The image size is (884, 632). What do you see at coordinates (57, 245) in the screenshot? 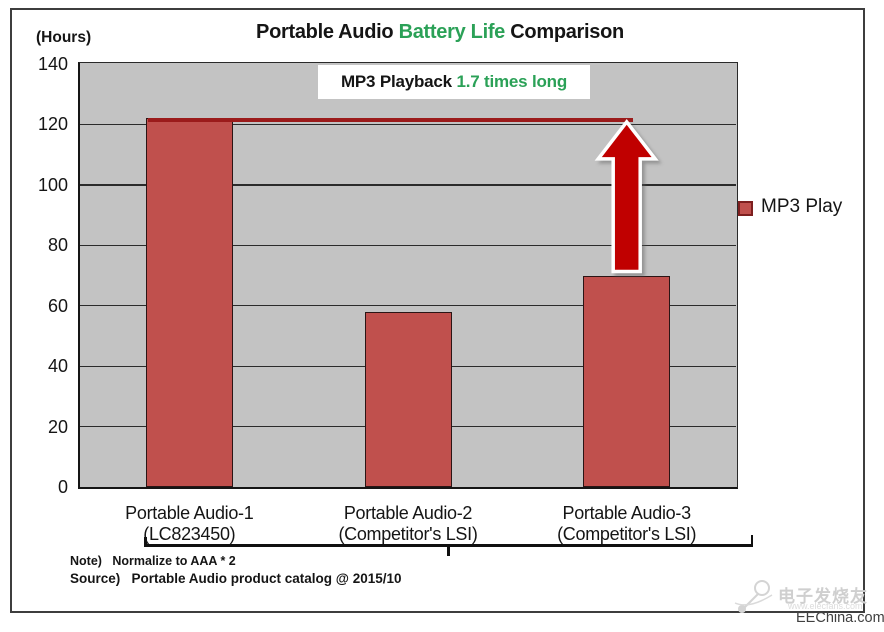
I see `y-axis-tick-label: 80` at bounding box center [57, 245].